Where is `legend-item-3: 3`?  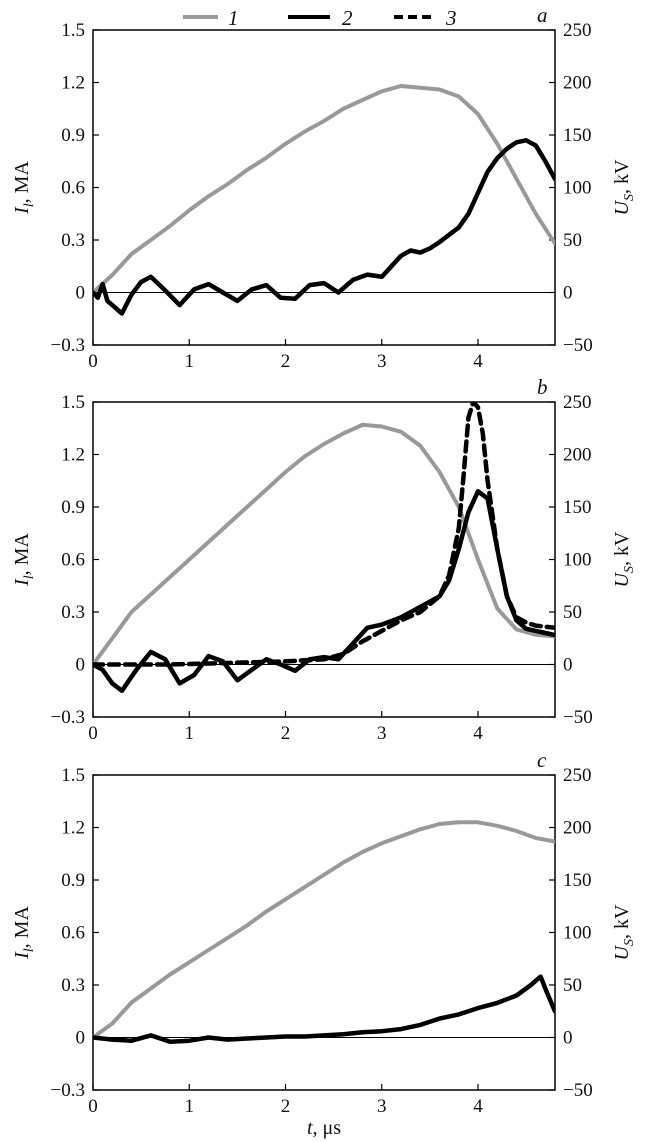 legend-item-3: 3 is located at coordinates (425, 18).